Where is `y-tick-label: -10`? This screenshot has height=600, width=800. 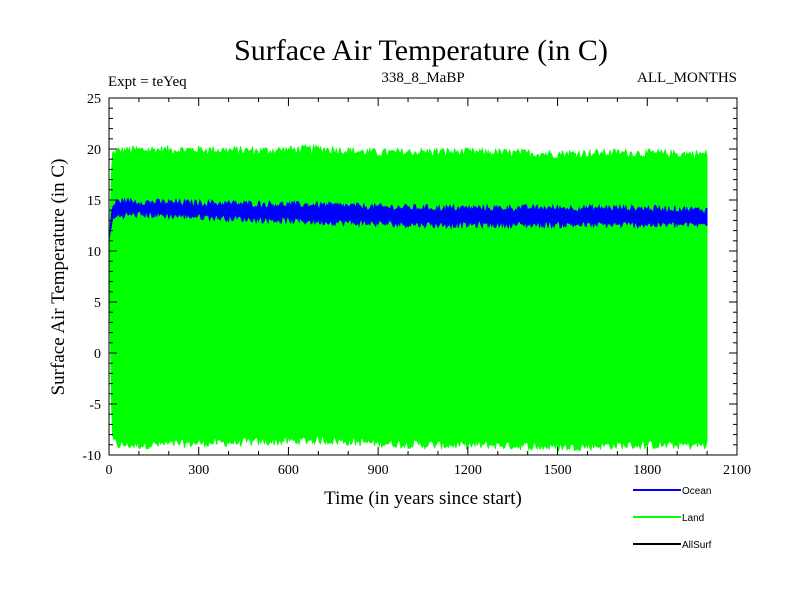
y-tick-label: -10 is located at coordinates (91, 456).